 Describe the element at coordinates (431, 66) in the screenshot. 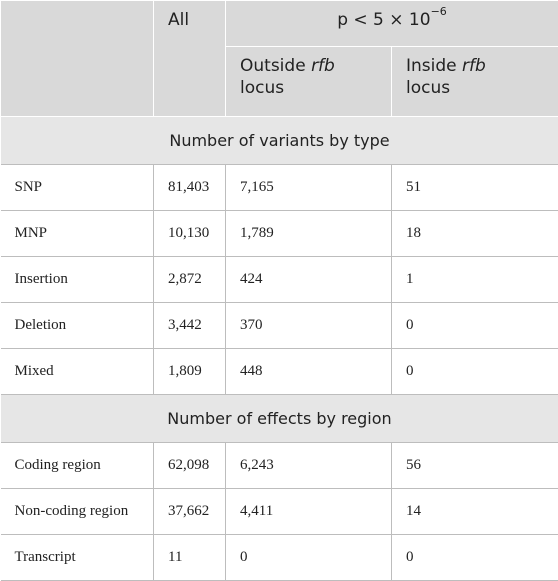

I see `header-text: Inside` at that location.